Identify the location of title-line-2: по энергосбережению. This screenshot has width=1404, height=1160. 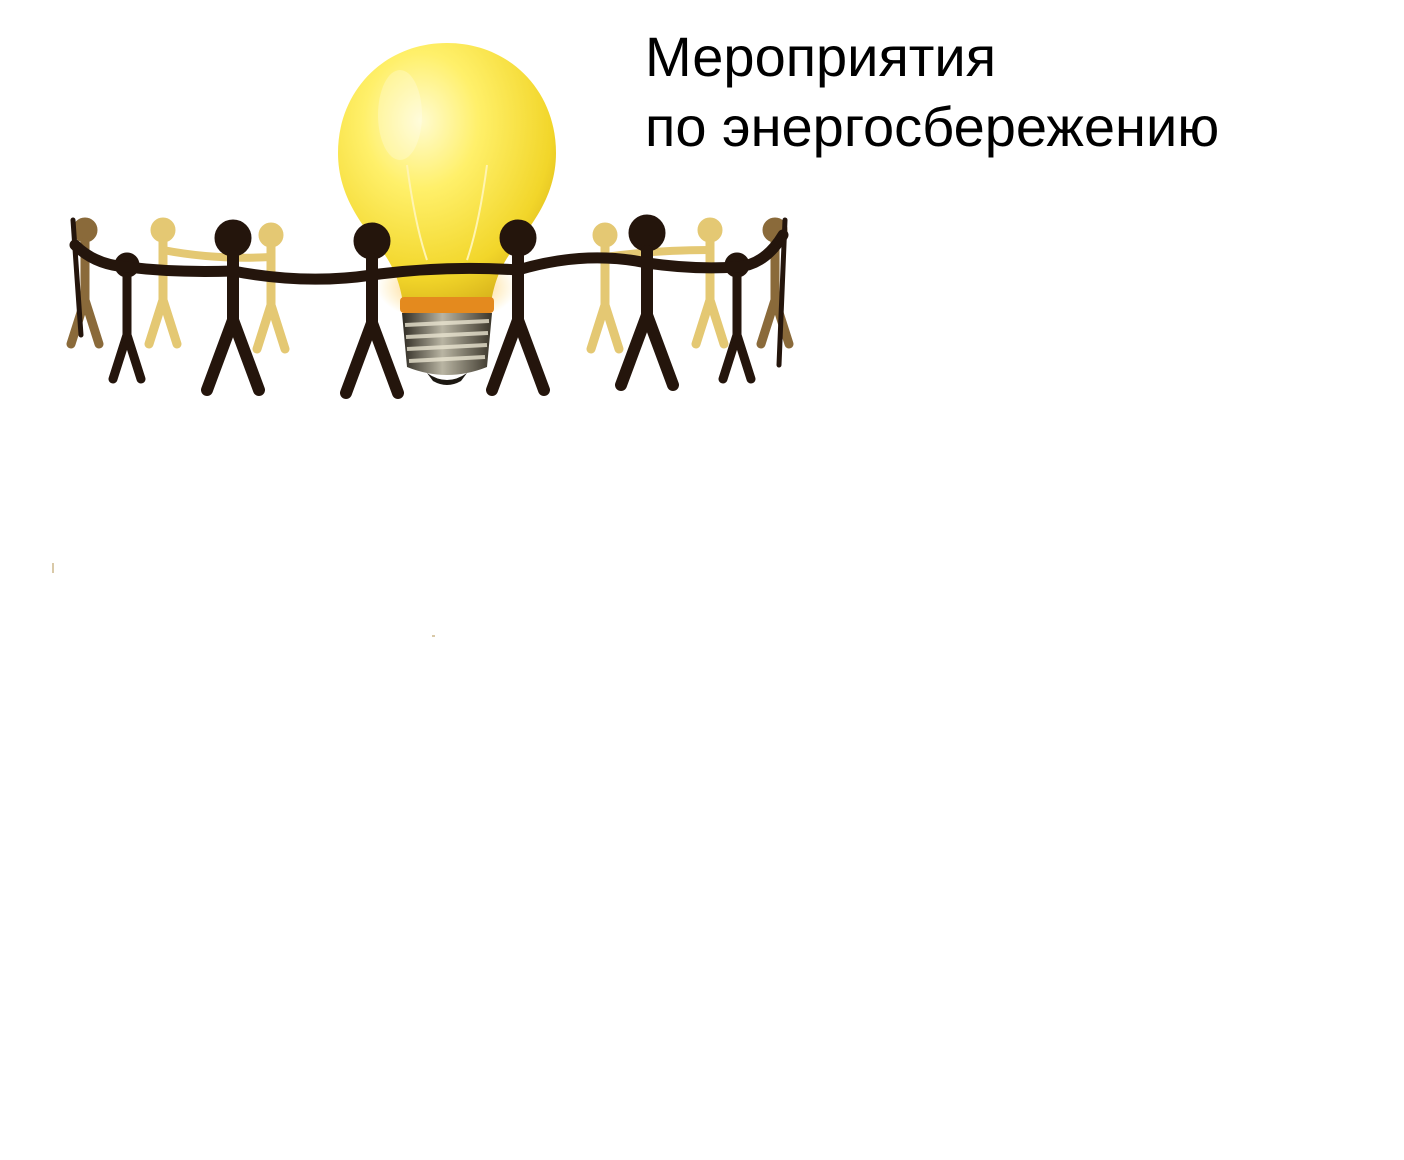
(932, 126).